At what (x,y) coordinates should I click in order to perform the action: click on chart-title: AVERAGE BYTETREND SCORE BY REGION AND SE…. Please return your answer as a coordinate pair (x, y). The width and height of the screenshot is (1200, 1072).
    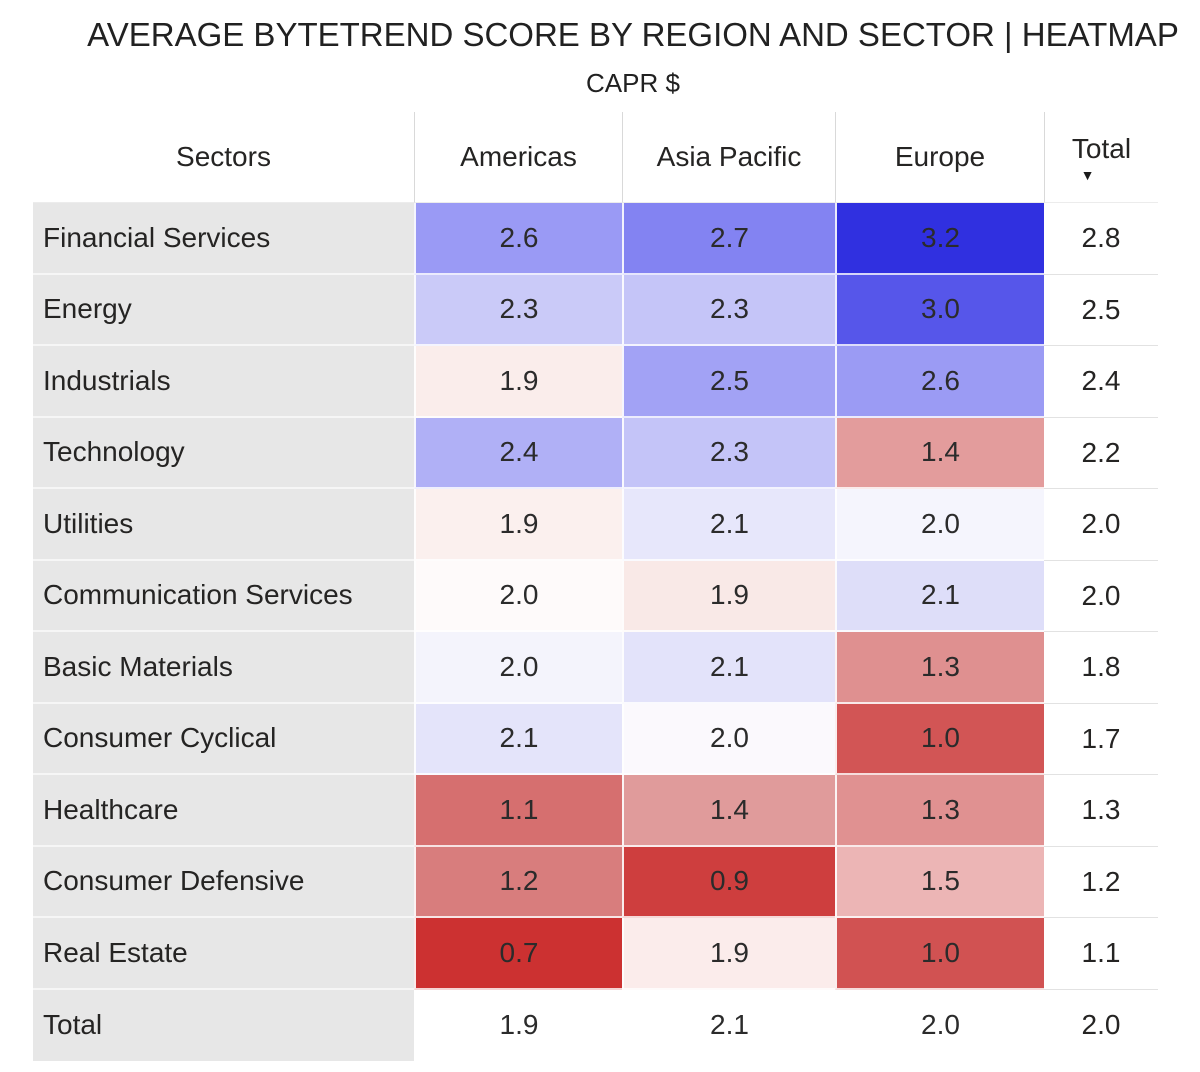
    Looking at the image, I should click on (633, 34).